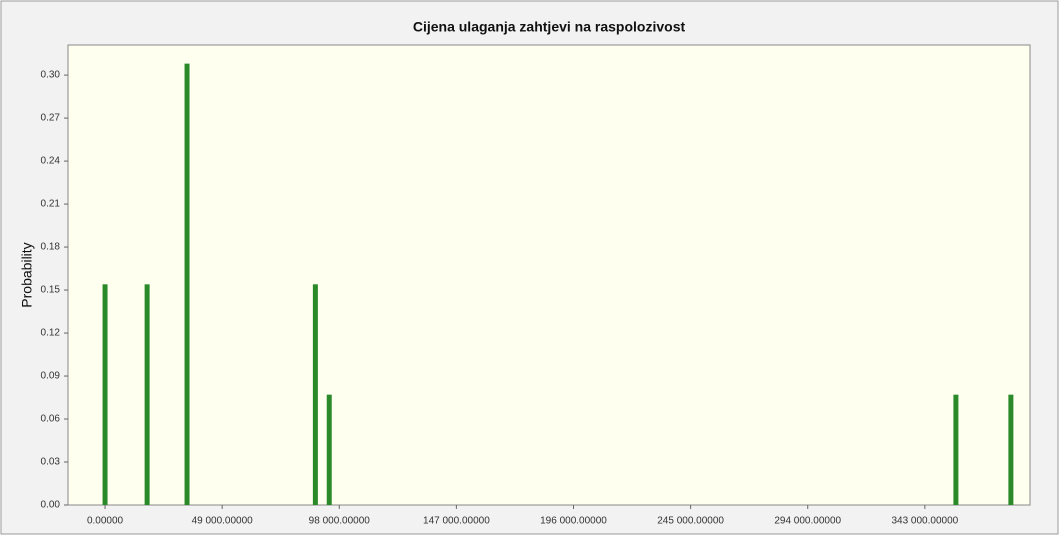 The width and height of the screenshot is (1059, 535). Describe the element at coordinates (51, 376) in the screenshot. I see `y-tick-label: 0.09` at that location.